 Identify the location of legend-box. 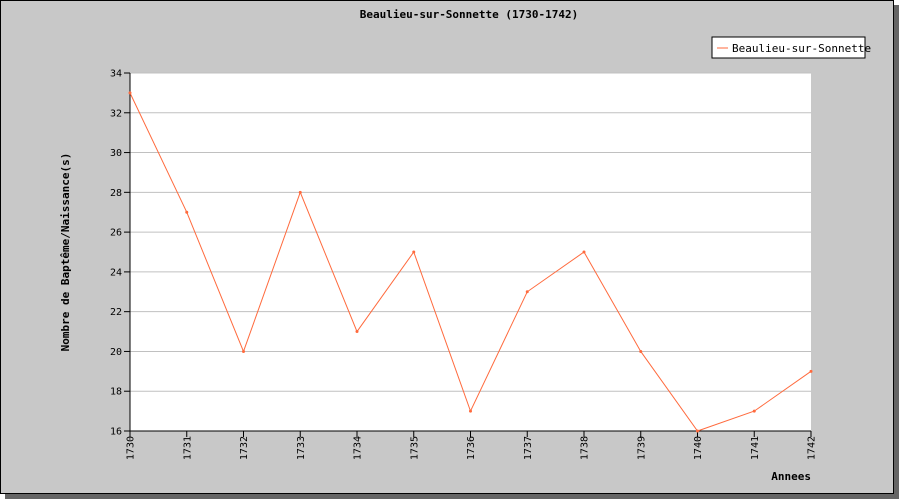
(788, 47).